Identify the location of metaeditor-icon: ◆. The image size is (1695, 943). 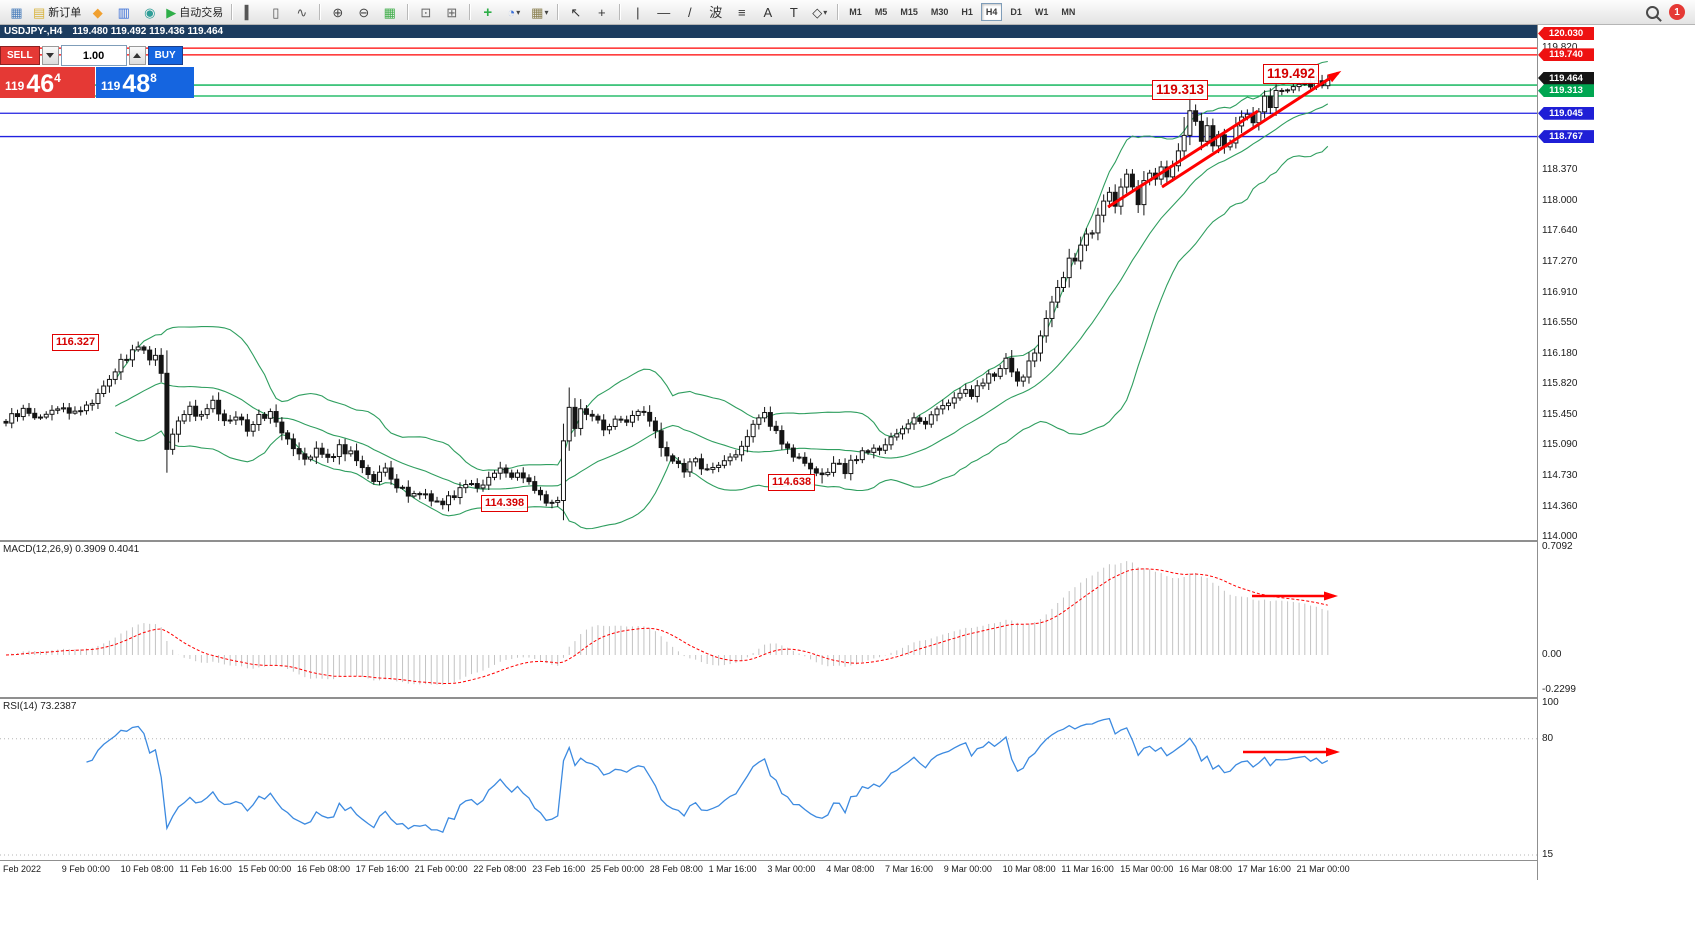
(97, 12).